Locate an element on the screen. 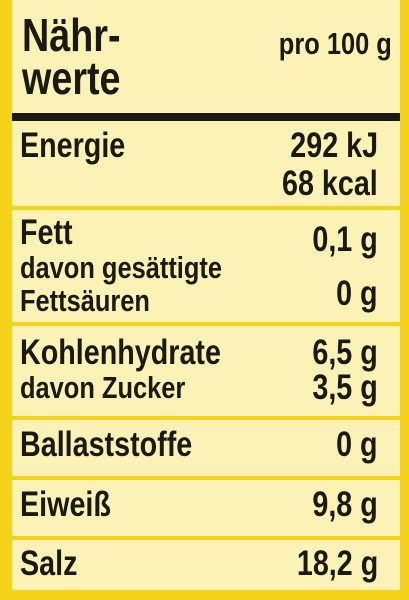 This screenshot has height=600, width=409. label: Fettsäuren is located at coordinates (85, 300).